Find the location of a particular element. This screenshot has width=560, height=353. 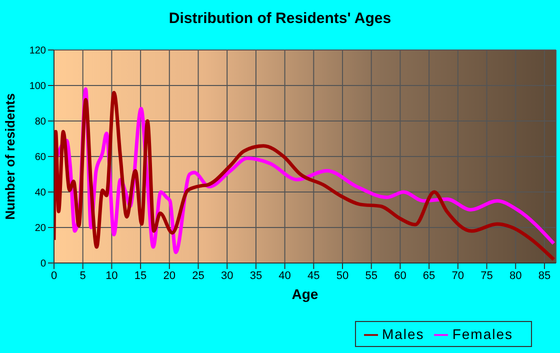

x-tick-label: 60 is located at coordinates (400, 276).